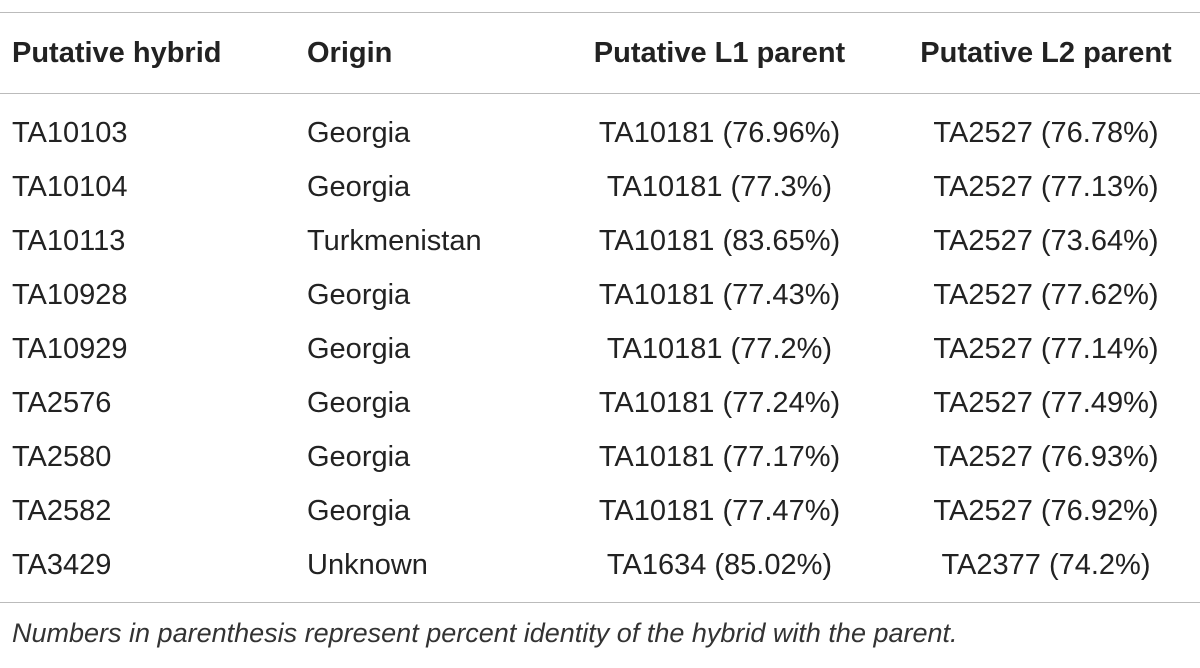 The height and width of the screenshot is (668, 1200). Describe the element at coordinates (1046, 294) in the screenshot. I see `table-cell: TA2527 (77.62%)` at that location.